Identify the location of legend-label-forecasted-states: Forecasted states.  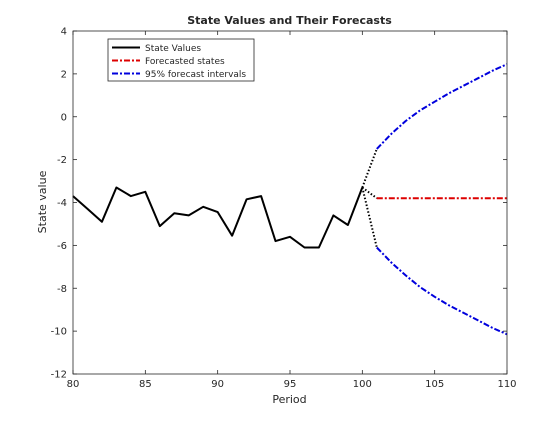
(185, 62).